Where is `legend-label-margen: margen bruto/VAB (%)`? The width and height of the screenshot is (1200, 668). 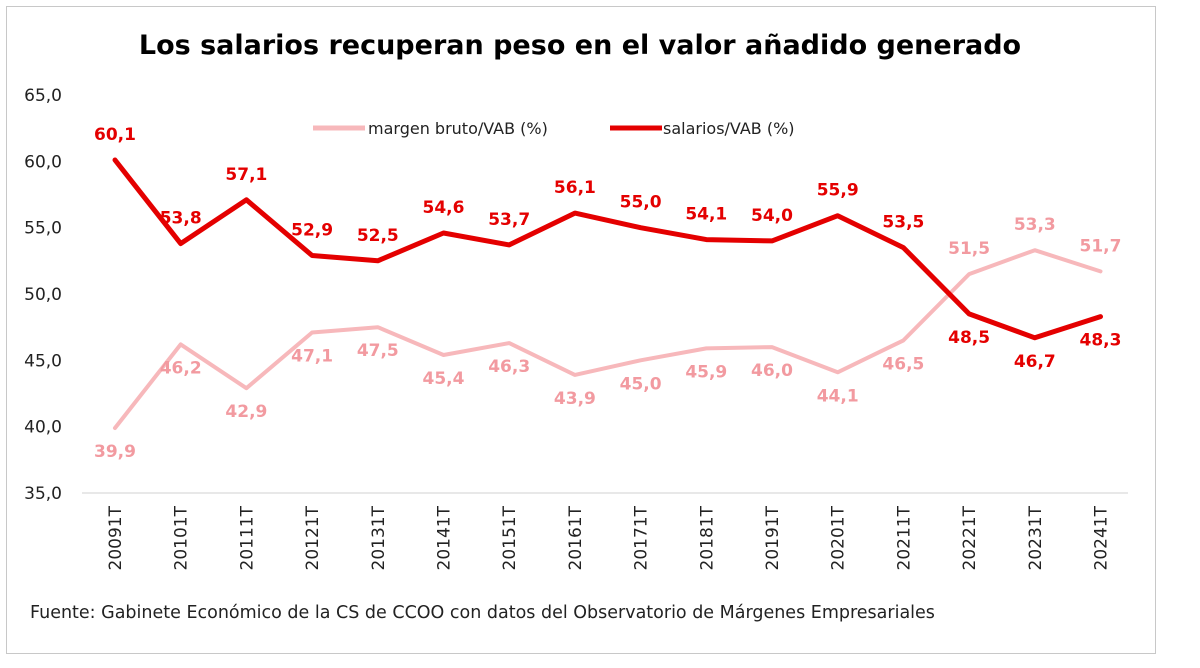 legend-label-margen: margen bruto/VAB (%) is located at coordinates (458, 128).